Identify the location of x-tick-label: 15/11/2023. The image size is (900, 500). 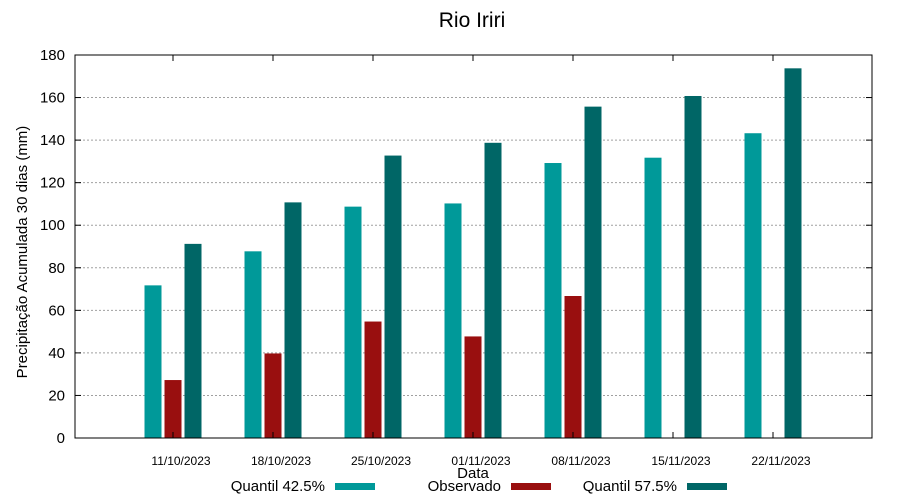
(680, 461).